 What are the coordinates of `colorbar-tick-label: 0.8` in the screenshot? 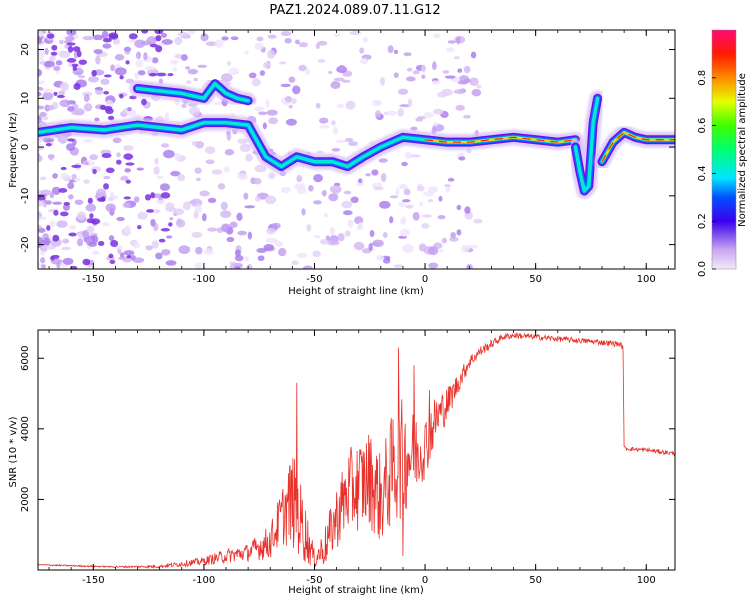 It's located at (702, 78).